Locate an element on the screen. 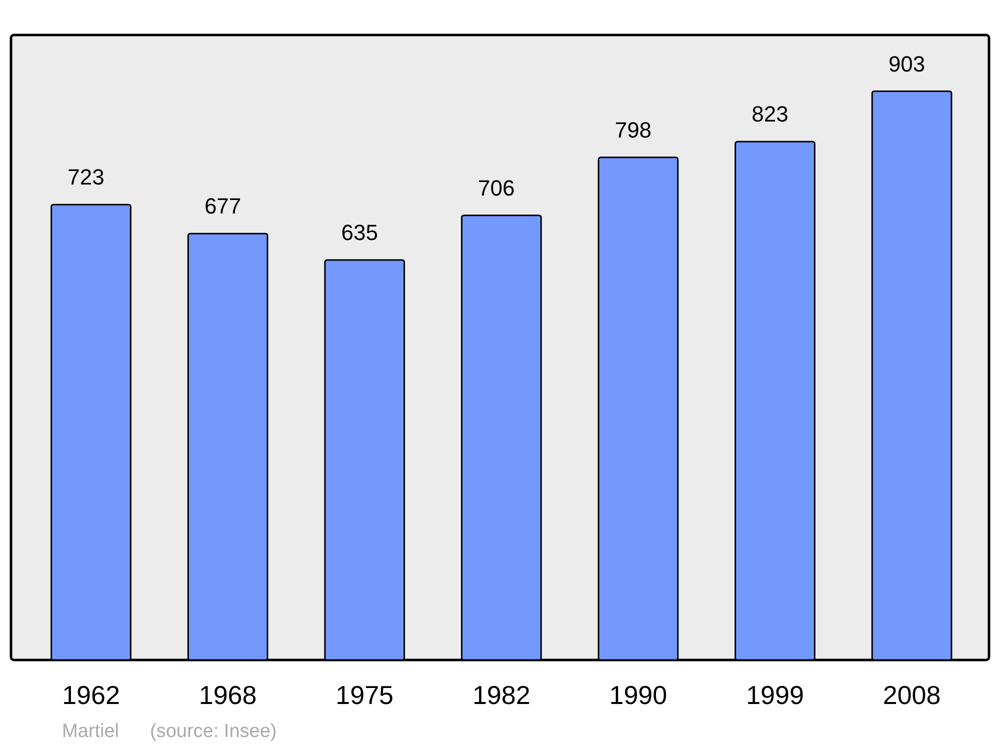 The height and width of the screenshot is (747, 1000). data-label: 635 is located at coordinates (359, 233).